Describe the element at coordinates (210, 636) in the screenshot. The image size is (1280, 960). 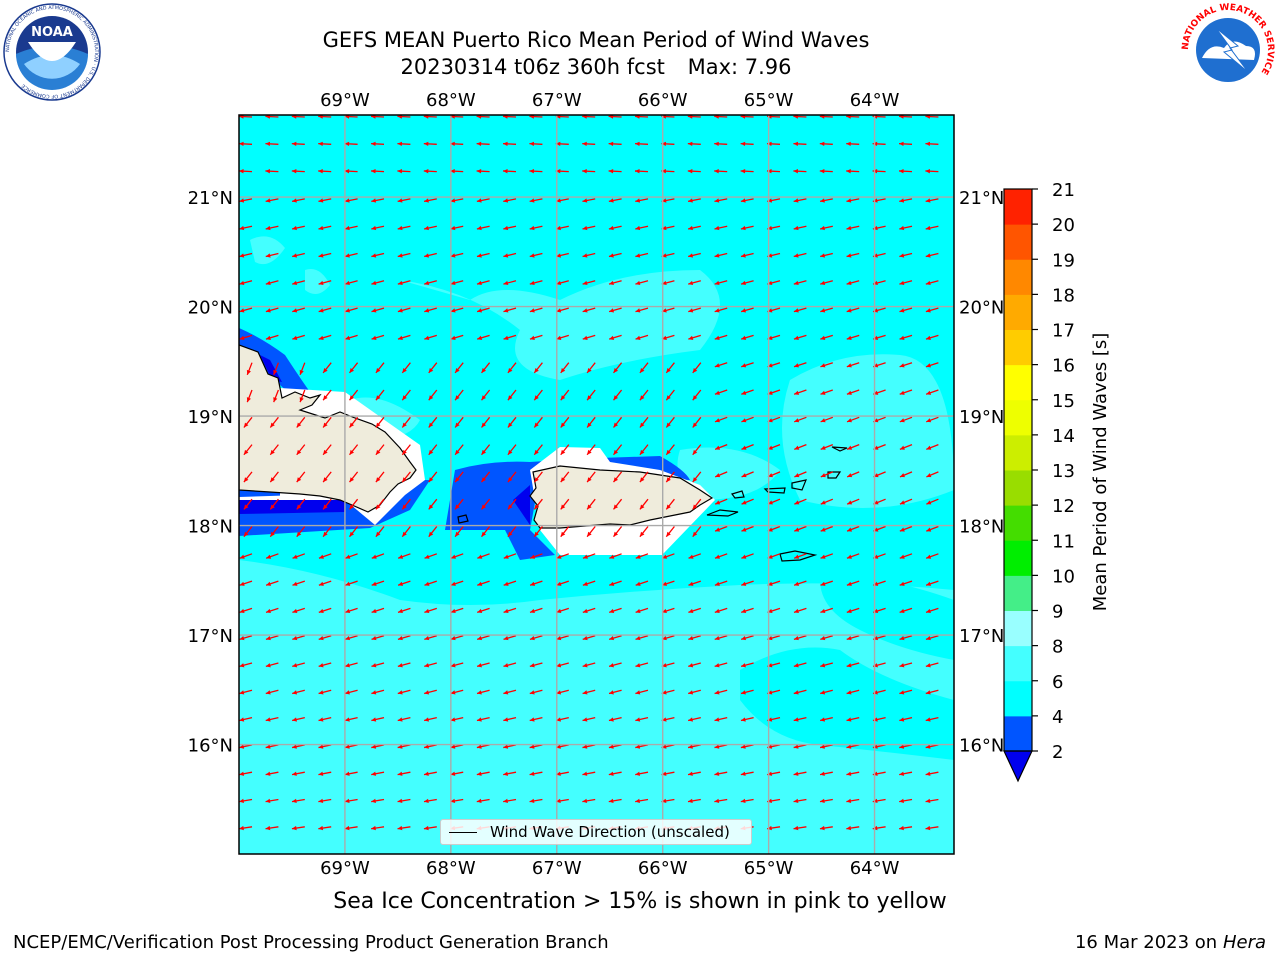
I see `lat-tick-label-left: 17°N` at that location.